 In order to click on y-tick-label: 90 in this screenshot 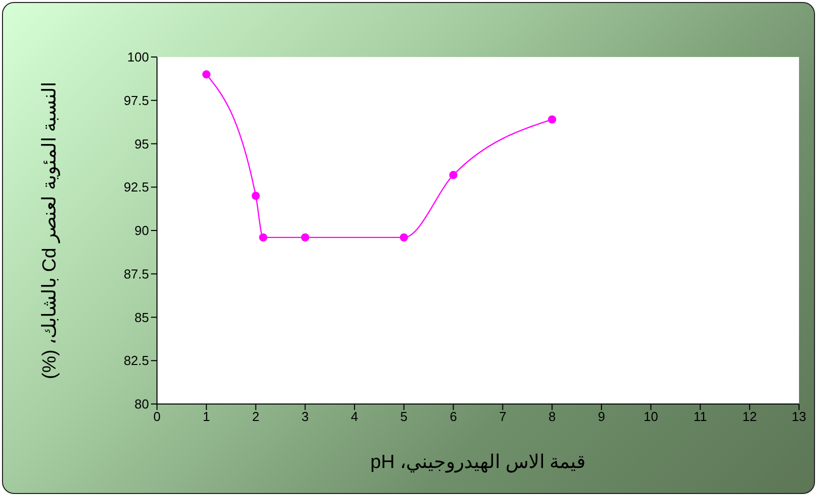, I will do `click(141, 230)`.